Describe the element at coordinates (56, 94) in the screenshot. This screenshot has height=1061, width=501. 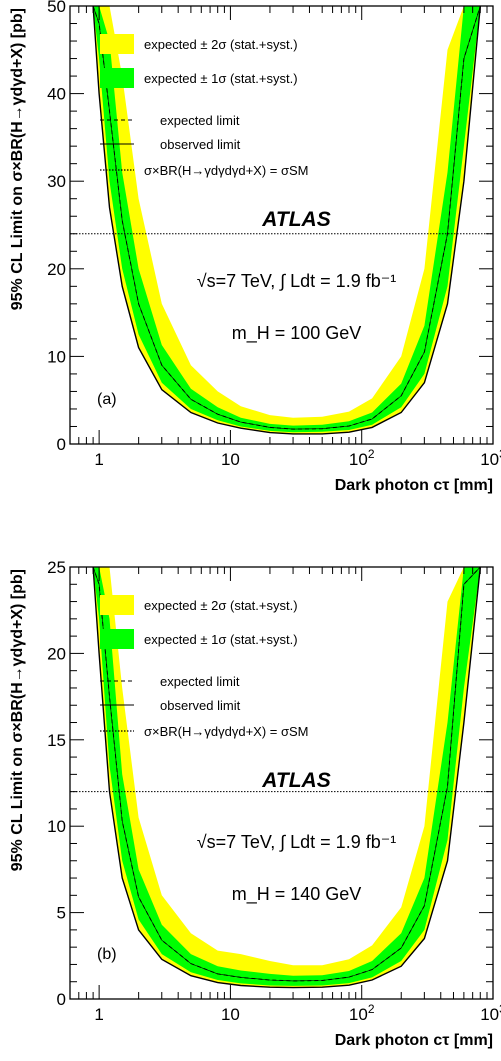
I see `y-tick-label: 40` at that location.